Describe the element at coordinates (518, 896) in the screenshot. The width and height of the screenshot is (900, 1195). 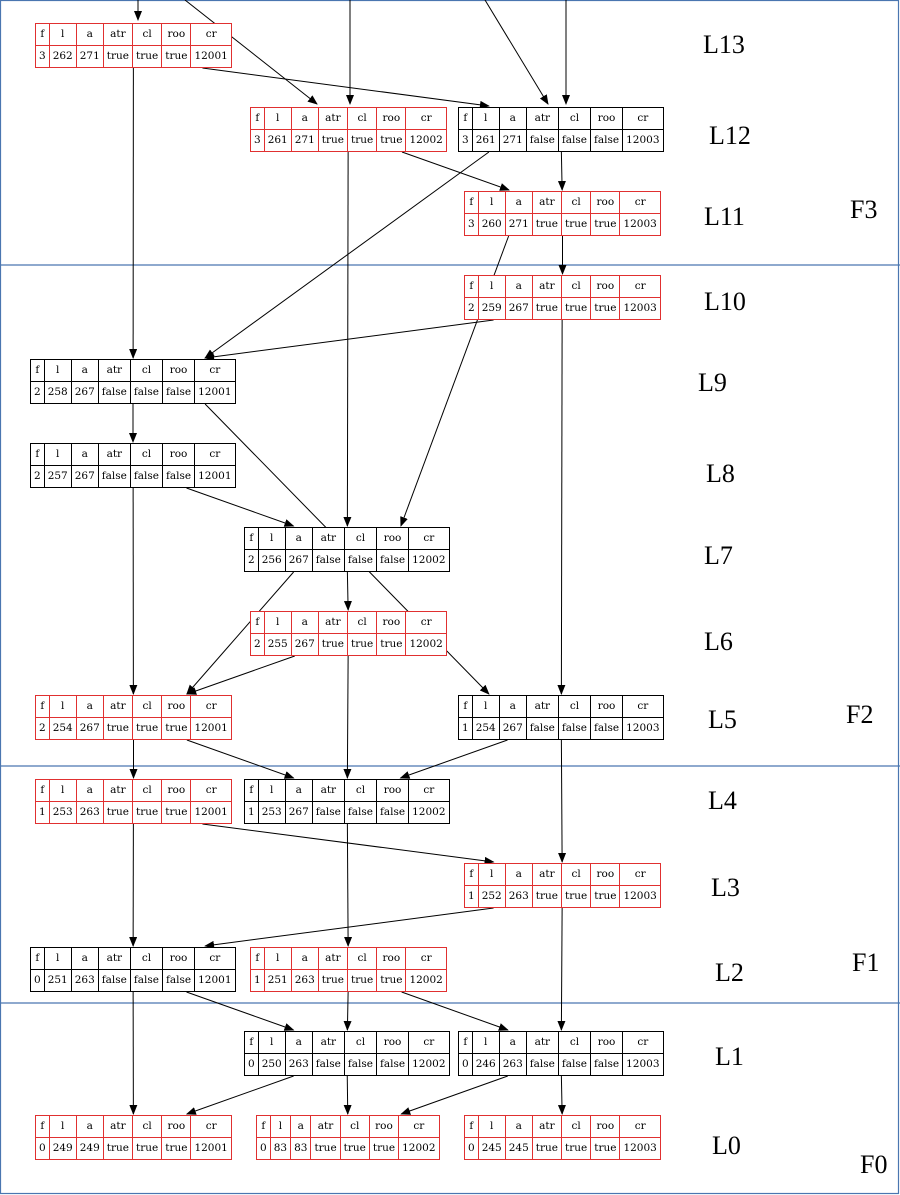
I see `value-cell: 263` at that location.